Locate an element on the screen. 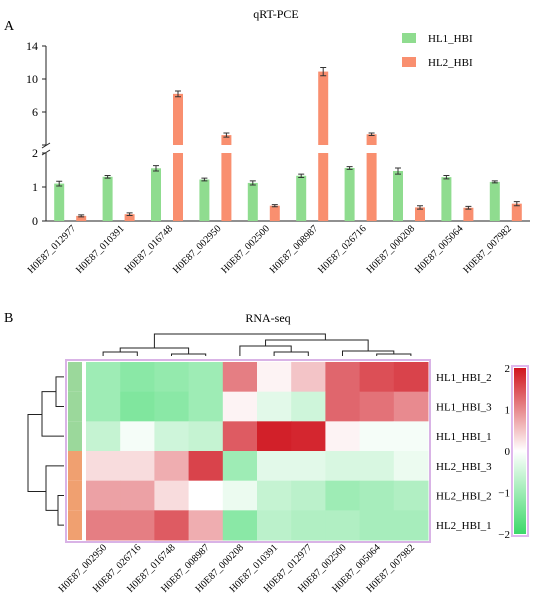  legend-label-hl1: HL1_HBI is located at coordinates (450, 39).